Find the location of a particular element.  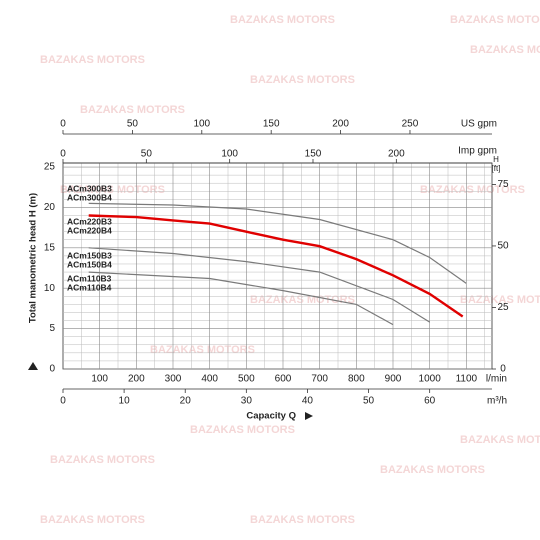

y-tick-label: 15 is located at coordinates (50, 247).